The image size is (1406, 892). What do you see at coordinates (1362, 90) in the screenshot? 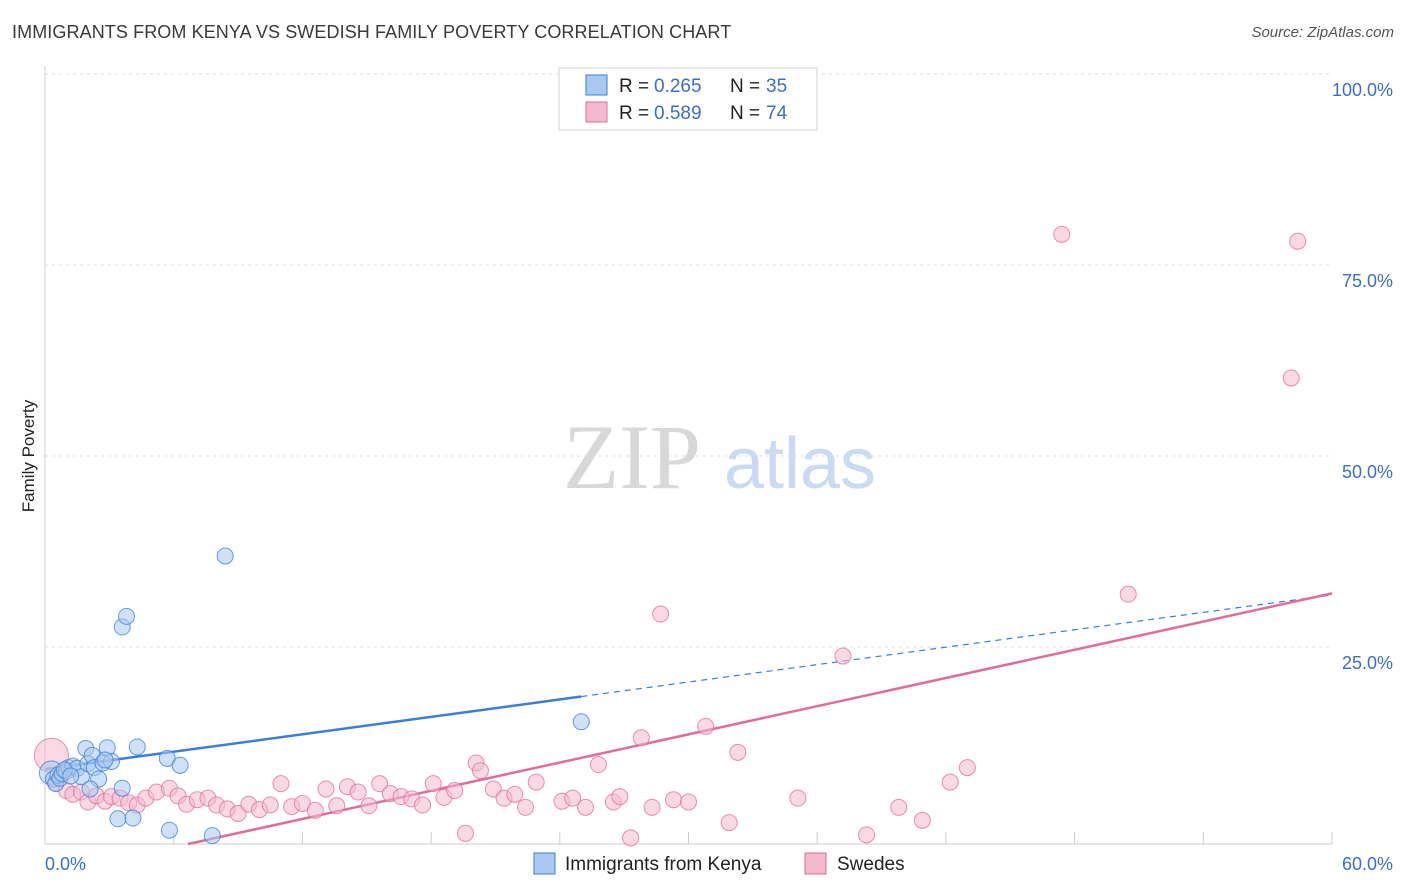
I see `y-tick-label-0: 100.0%` at bounding box center [1362, 90].